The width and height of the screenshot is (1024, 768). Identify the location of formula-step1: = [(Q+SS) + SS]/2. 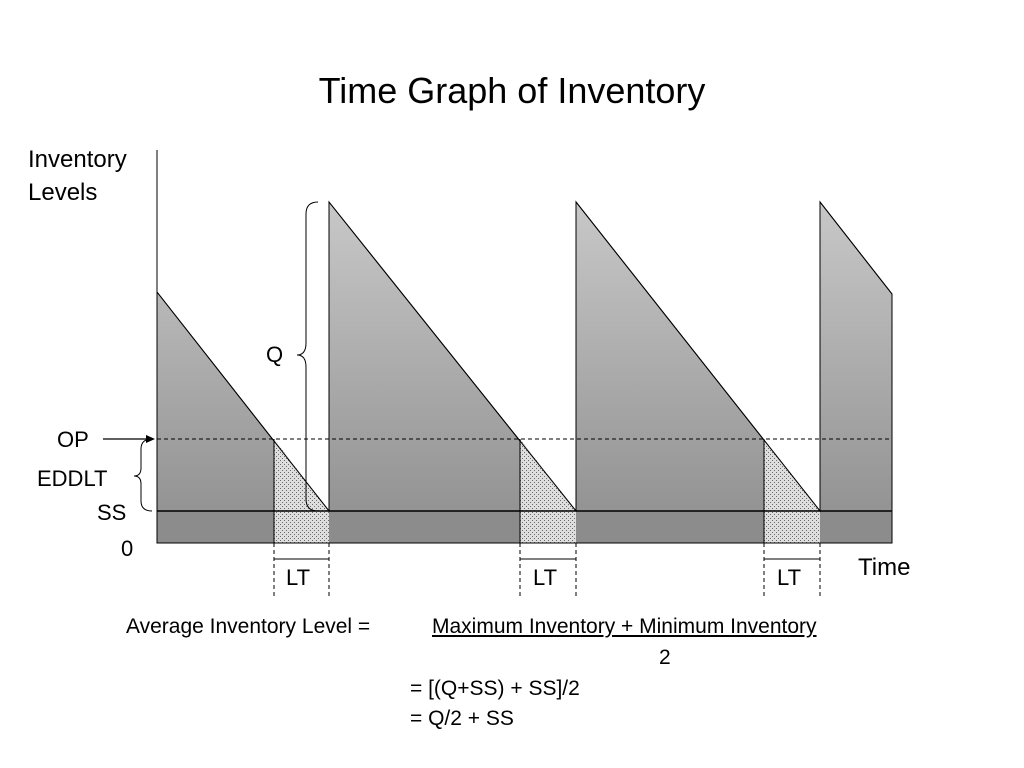
(495, 688).